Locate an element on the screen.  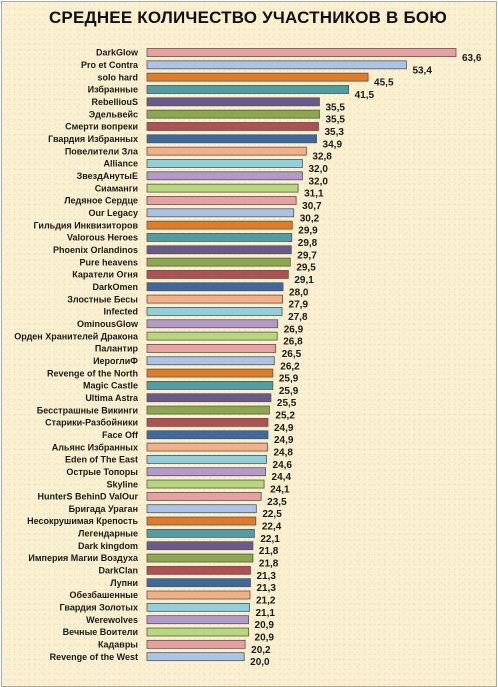
category-label: Гвардия Золотых is located at coordinates (99, 608).